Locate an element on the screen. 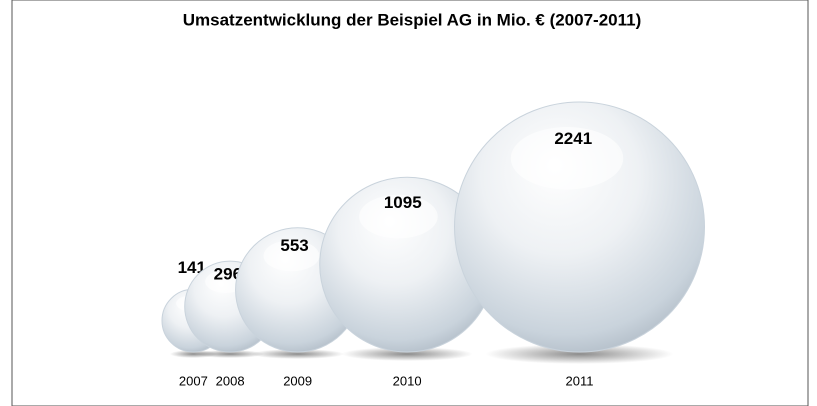 The height and width of the screenshot is (406, 817). x-tick-label: 2008 is located at coordinates (230, 380).